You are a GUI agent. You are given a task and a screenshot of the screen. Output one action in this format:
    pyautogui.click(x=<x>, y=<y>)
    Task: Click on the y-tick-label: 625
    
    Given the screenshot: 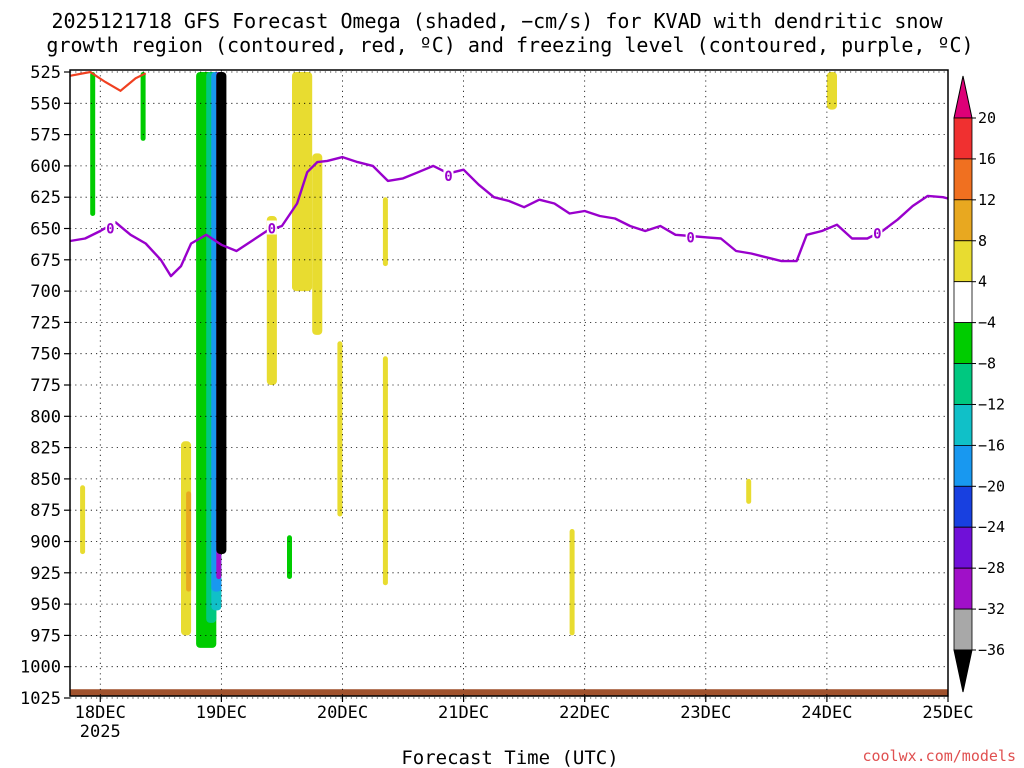 What is the action you would take?
    pyautogui.click(x=45, y=198)
    